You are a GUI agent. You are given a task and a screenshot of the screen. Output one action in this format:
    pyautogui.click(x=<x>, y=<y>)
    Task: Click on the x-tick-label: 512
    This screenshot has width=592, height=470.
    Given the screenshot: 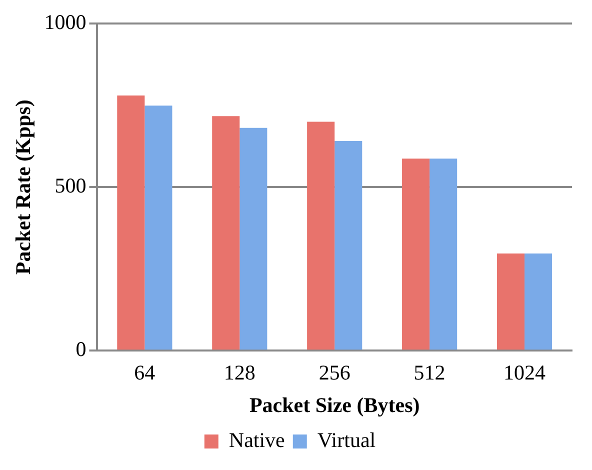 What is the action you would take?
    pyautogui.click(x=430, y=372)
    